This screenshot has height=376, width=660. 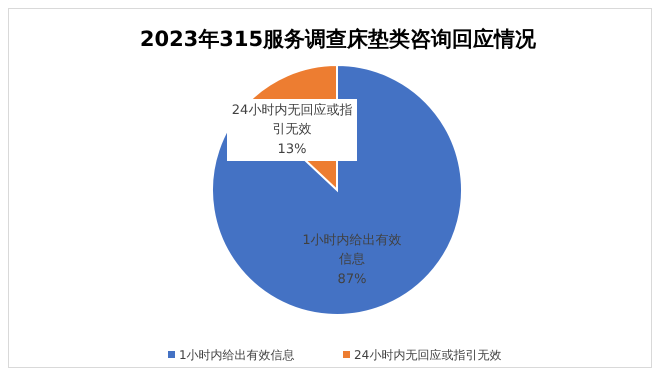 I want to click on slice-label: 24小时内无回应或指引无效, so click(x=292, y=120).